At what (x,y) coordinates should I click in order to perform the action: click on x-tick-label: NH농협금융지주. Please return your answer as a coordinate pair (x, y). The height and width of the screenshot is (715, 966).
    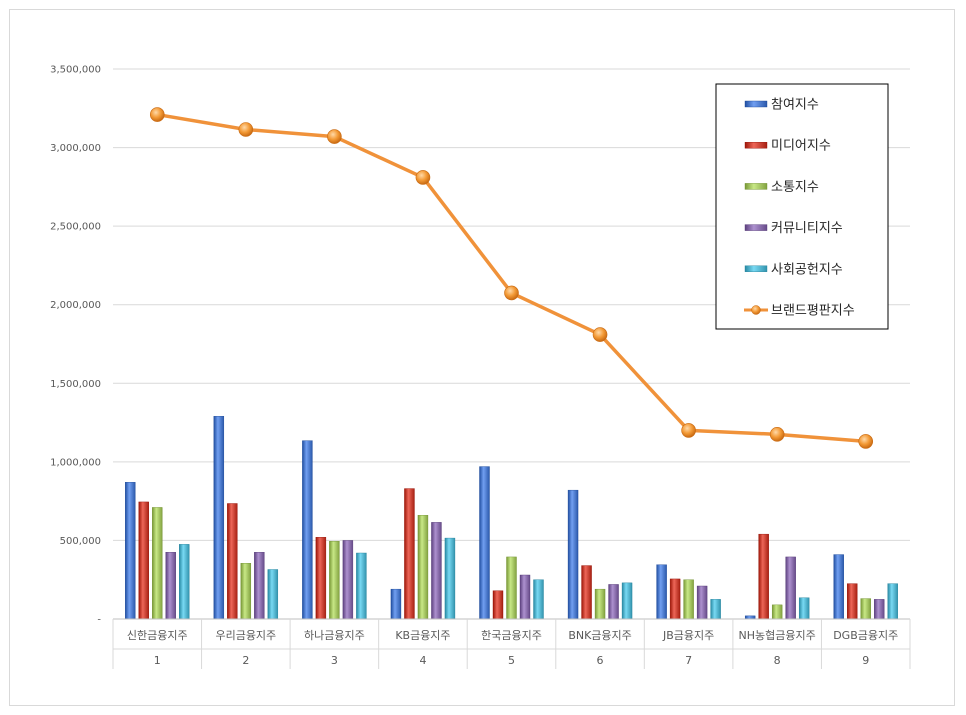
    Looking at the image, I should click on (777, 635).